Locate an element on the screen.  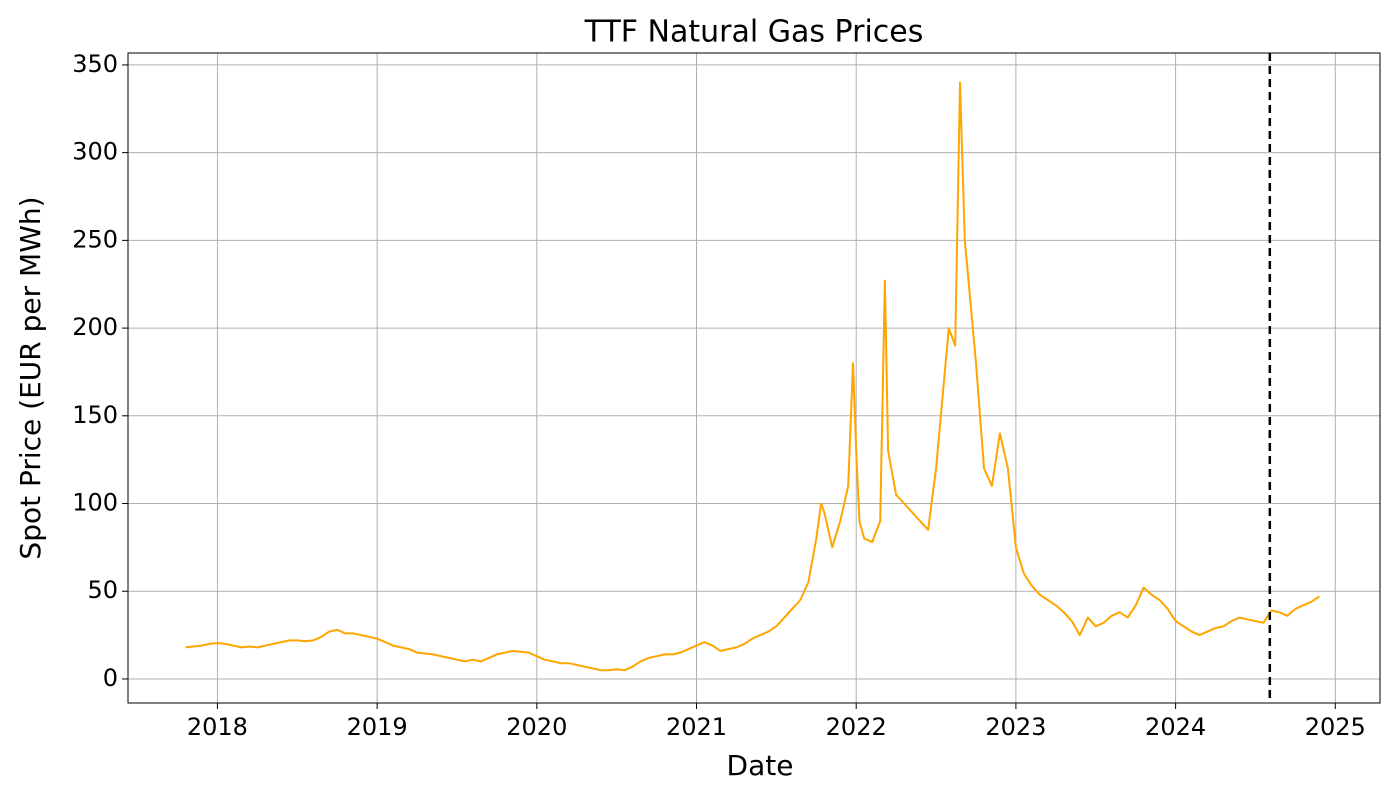
y-tick-label: 200 is located at coordinates (95, 327).